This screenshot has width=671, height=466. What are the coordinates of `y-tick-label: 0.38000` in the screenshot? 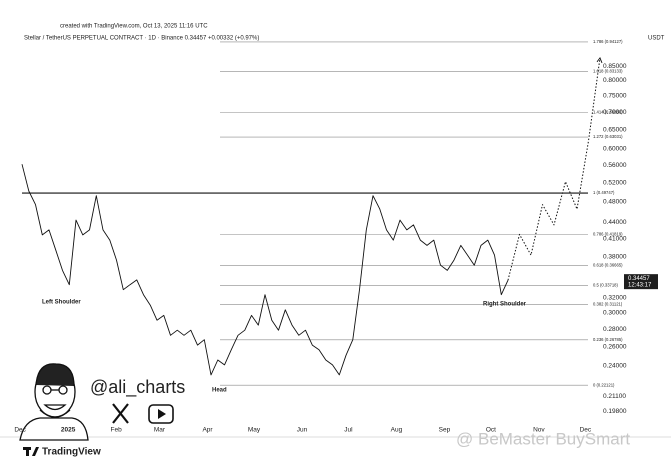 It's located at (615, 257).